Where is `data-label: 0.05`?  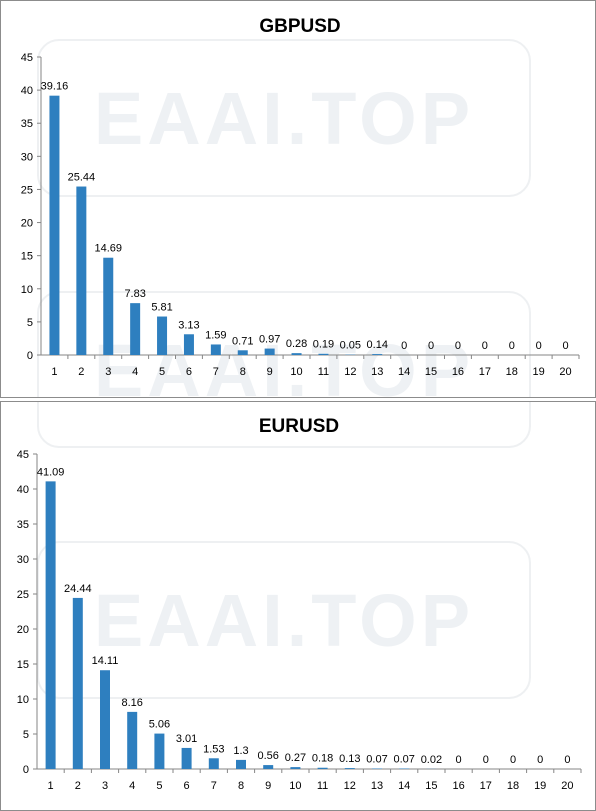
data-label: 0.05 is located at coordinates (350, 346).